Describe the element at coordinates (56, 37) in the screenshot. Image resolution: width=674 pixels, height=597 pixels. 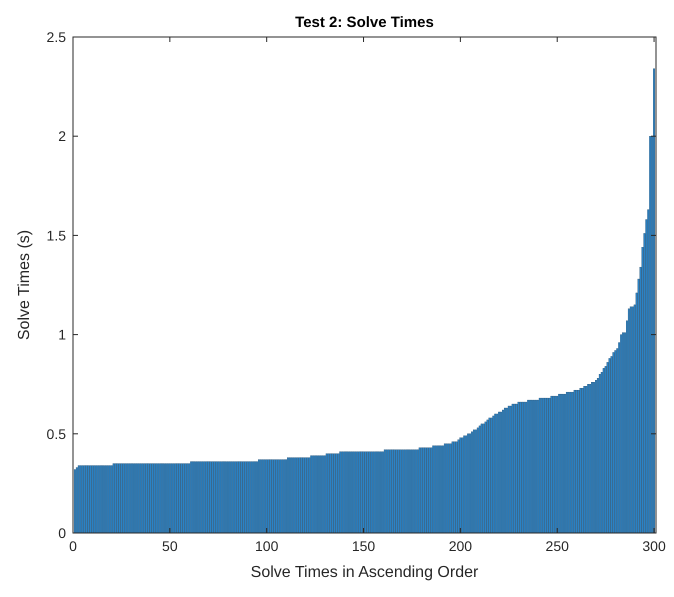
I see `y-tick-label: 2.5` at that location.